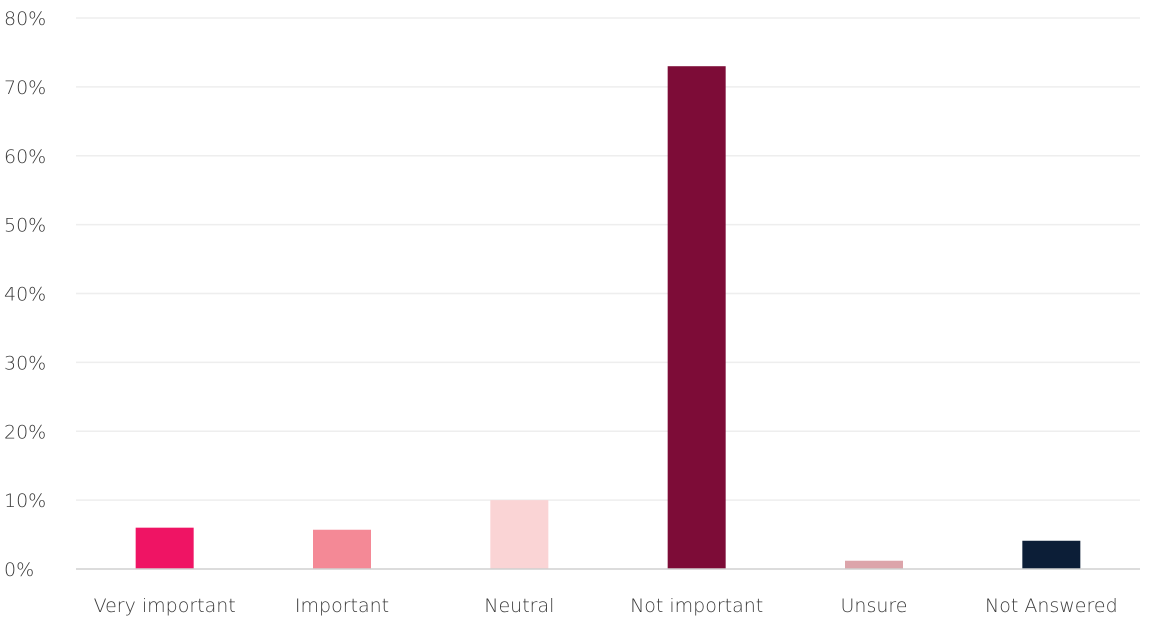 This screenshot has width=1157, height=620. Describe the element at coordinates (342, 549) in the screenshot. I see `bar-important` at that location.